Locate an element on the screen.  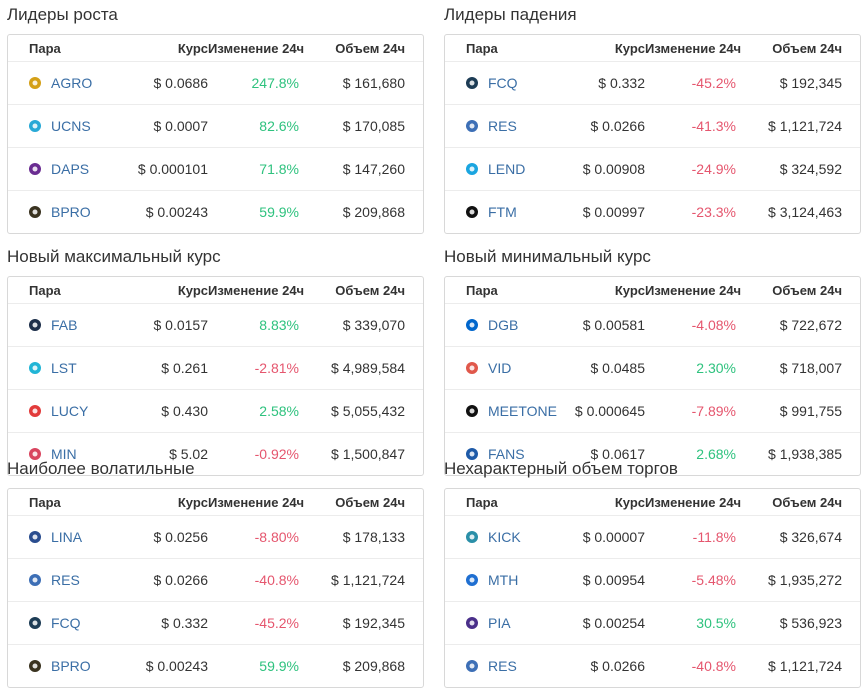
table-row: KICK $ 0.00007 -11.8% $ 326,674 is located at coordinates (652, 536).